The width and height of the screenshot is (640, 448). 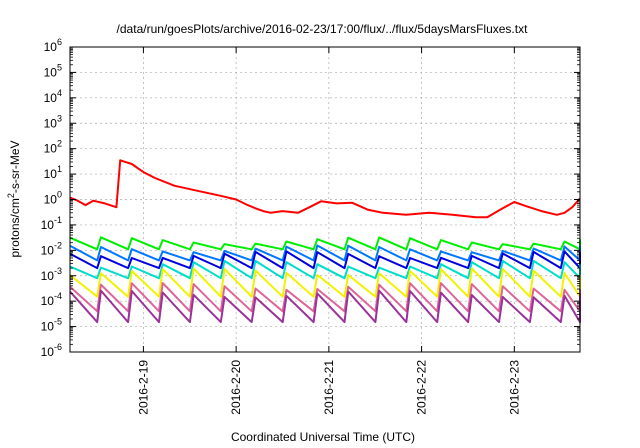 I want to click on y-tick-label-exponent: -4, so click(x=58, y=296).